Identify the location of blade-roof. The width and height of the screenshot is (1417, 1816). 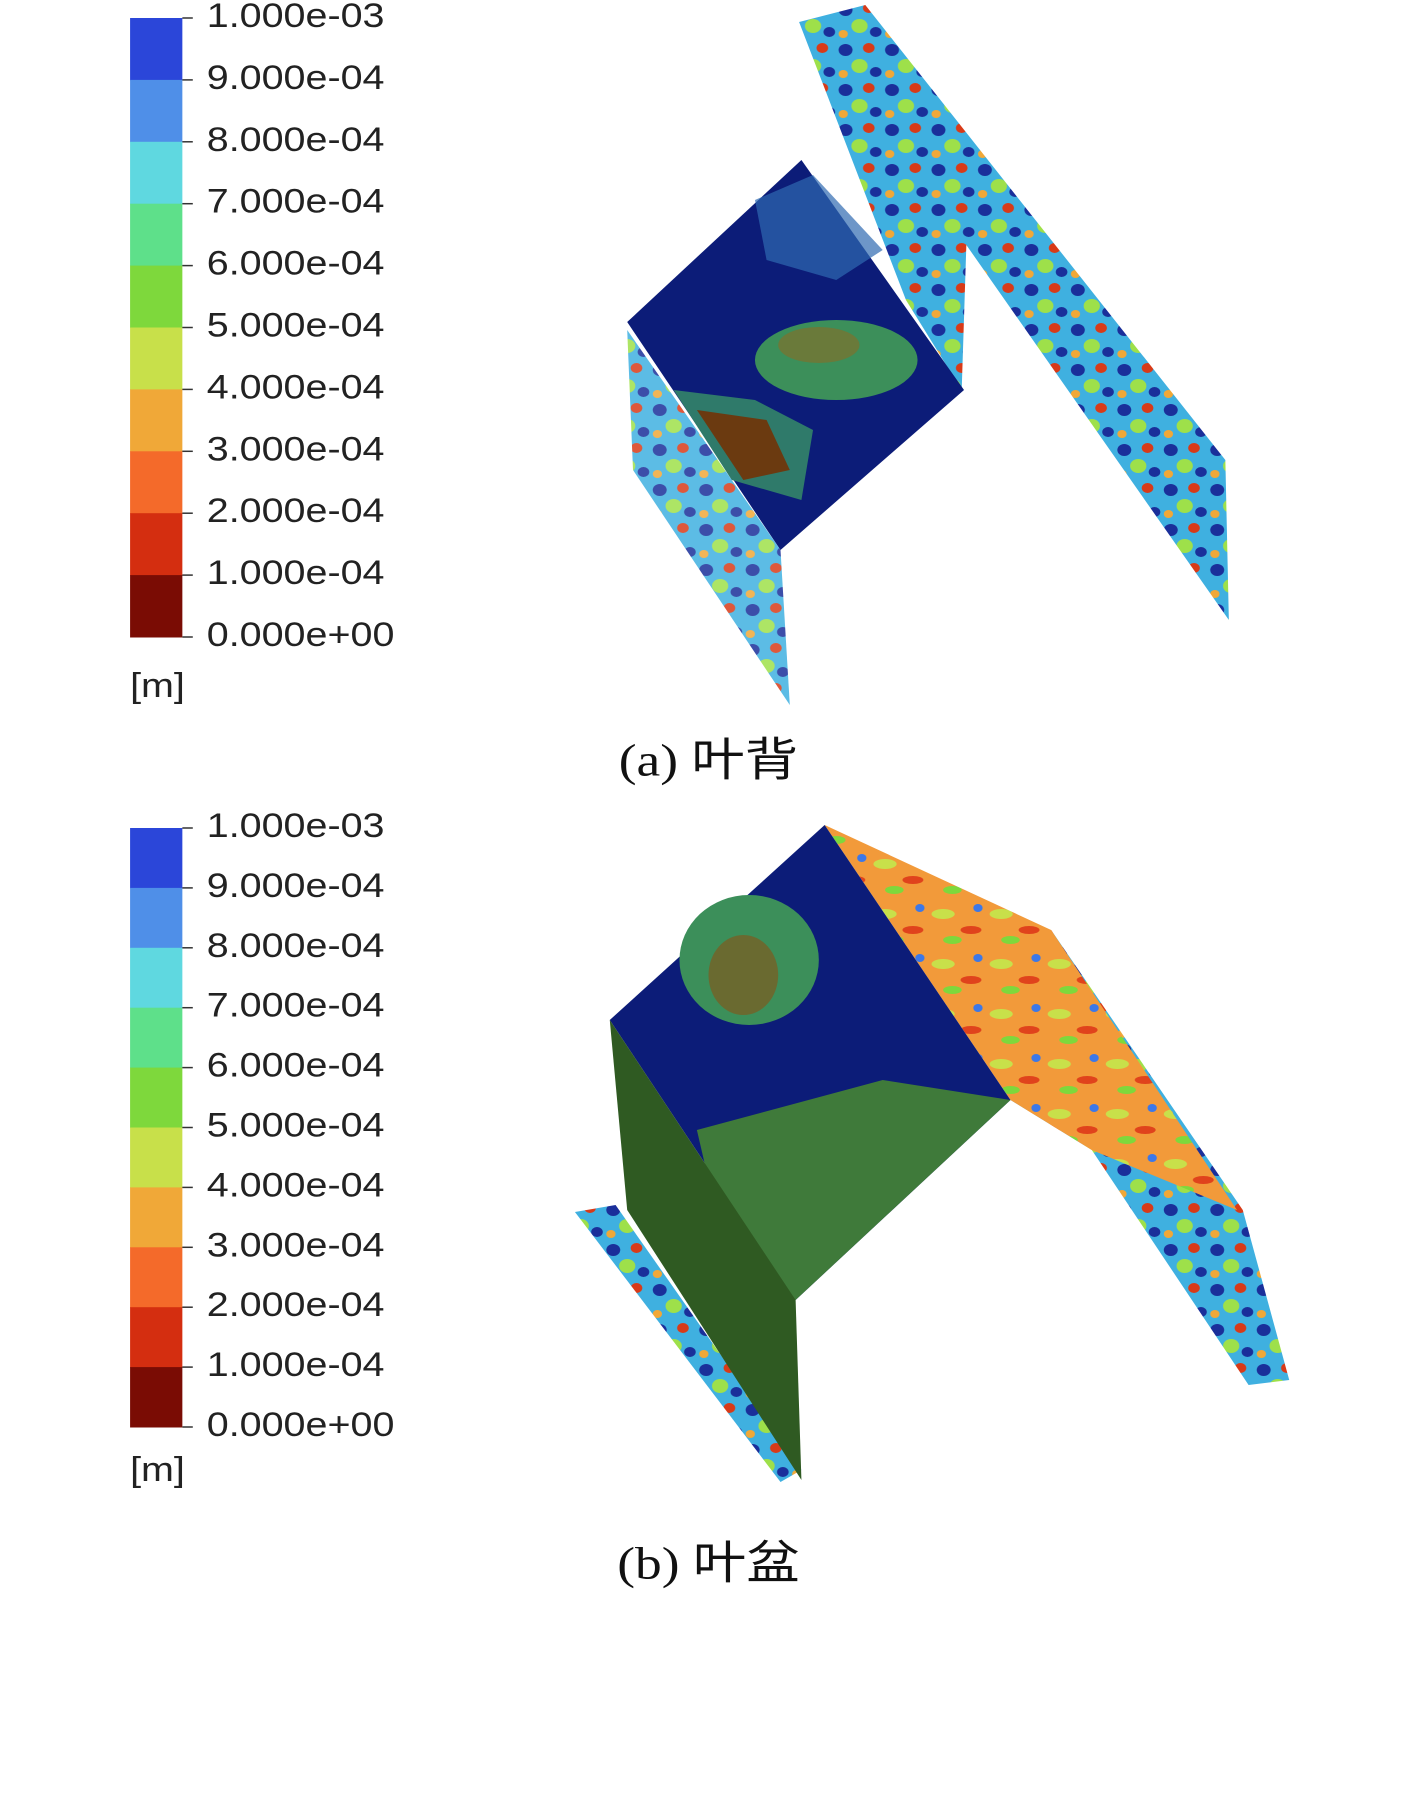
(1030, 1017).